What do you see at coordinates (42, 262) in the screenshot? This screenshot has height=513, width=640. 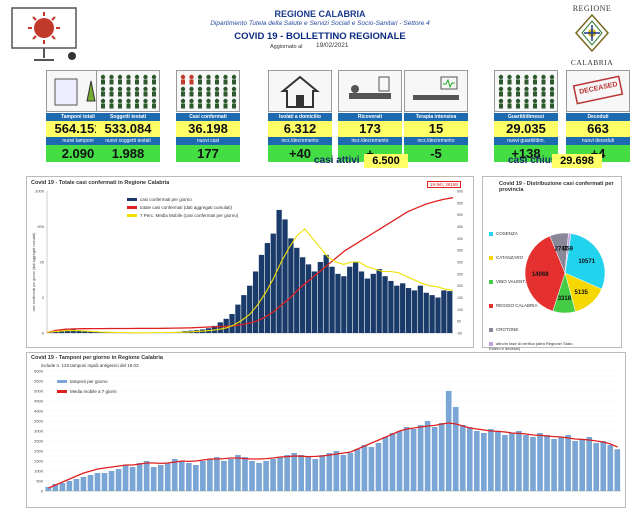 I see `y-tick-left-label: 20` at bounding box center [42, 262].